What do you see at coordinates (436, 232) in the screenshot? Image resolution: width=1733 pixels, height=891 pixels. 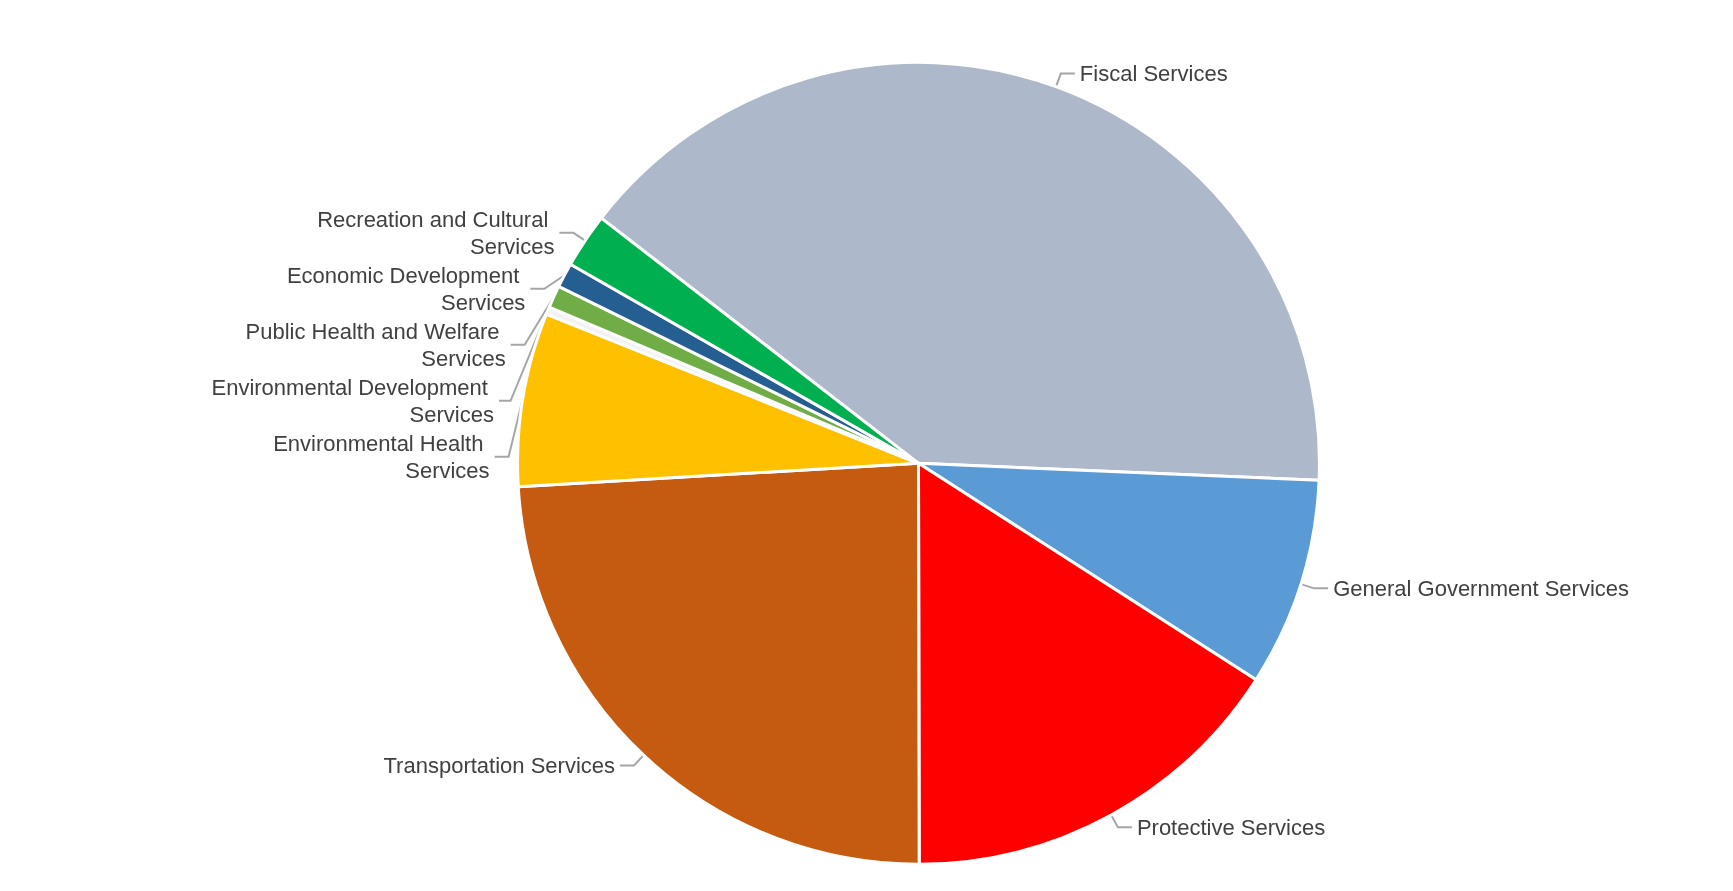 I see `slice-label: Recreation and Cultural Services` at bounding box center [436, 232].